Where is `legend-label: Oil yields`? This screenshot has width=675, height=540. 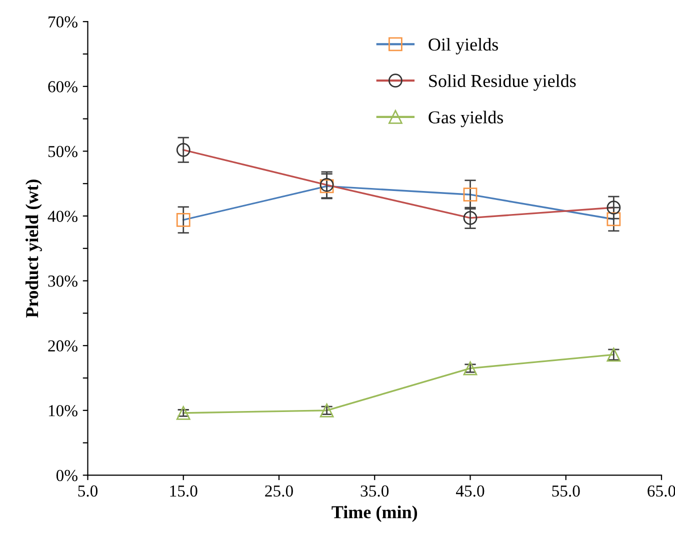
legend-label: Oil yields is located at coordinates (463, 46).